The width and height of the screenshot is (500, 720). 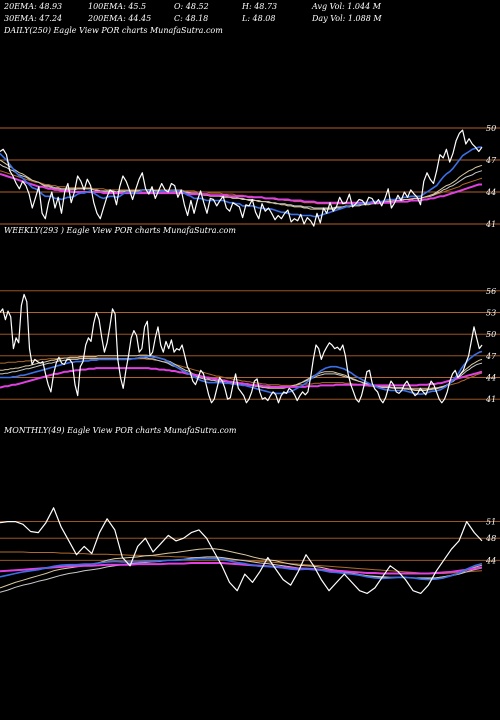 I want to click on level-label: 51, so click(x=491, y=522).